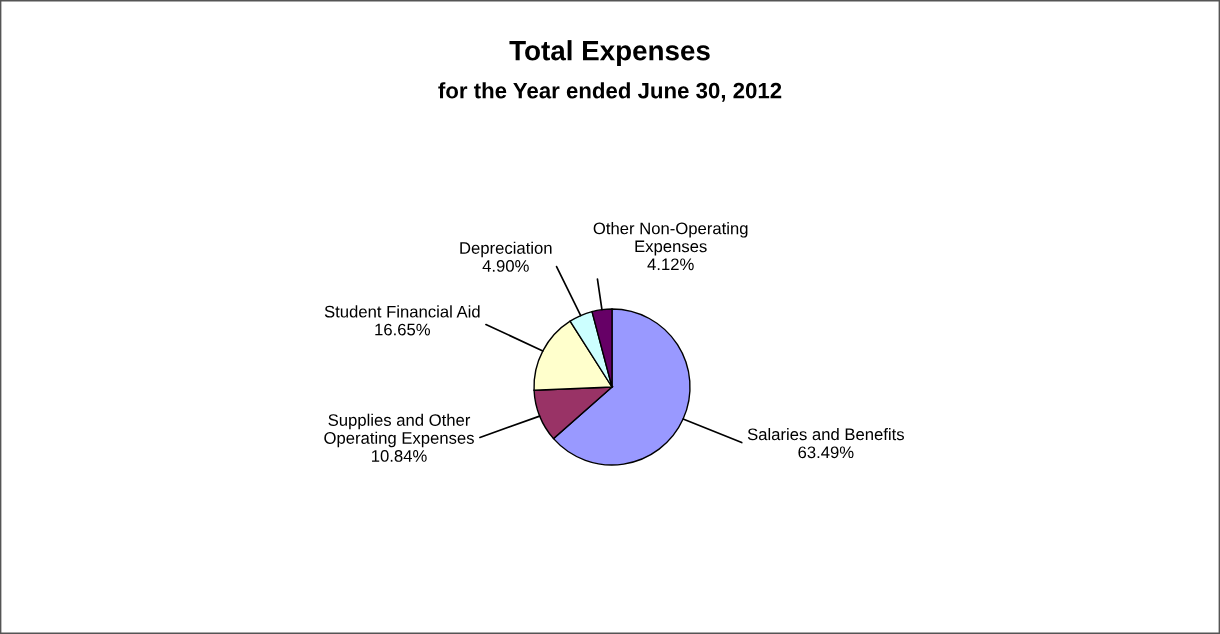 The image size is (1220, 634). Describe the element at coordinates (399, 456) in the screenshot. I see `data-label: 10.84%` at that location.